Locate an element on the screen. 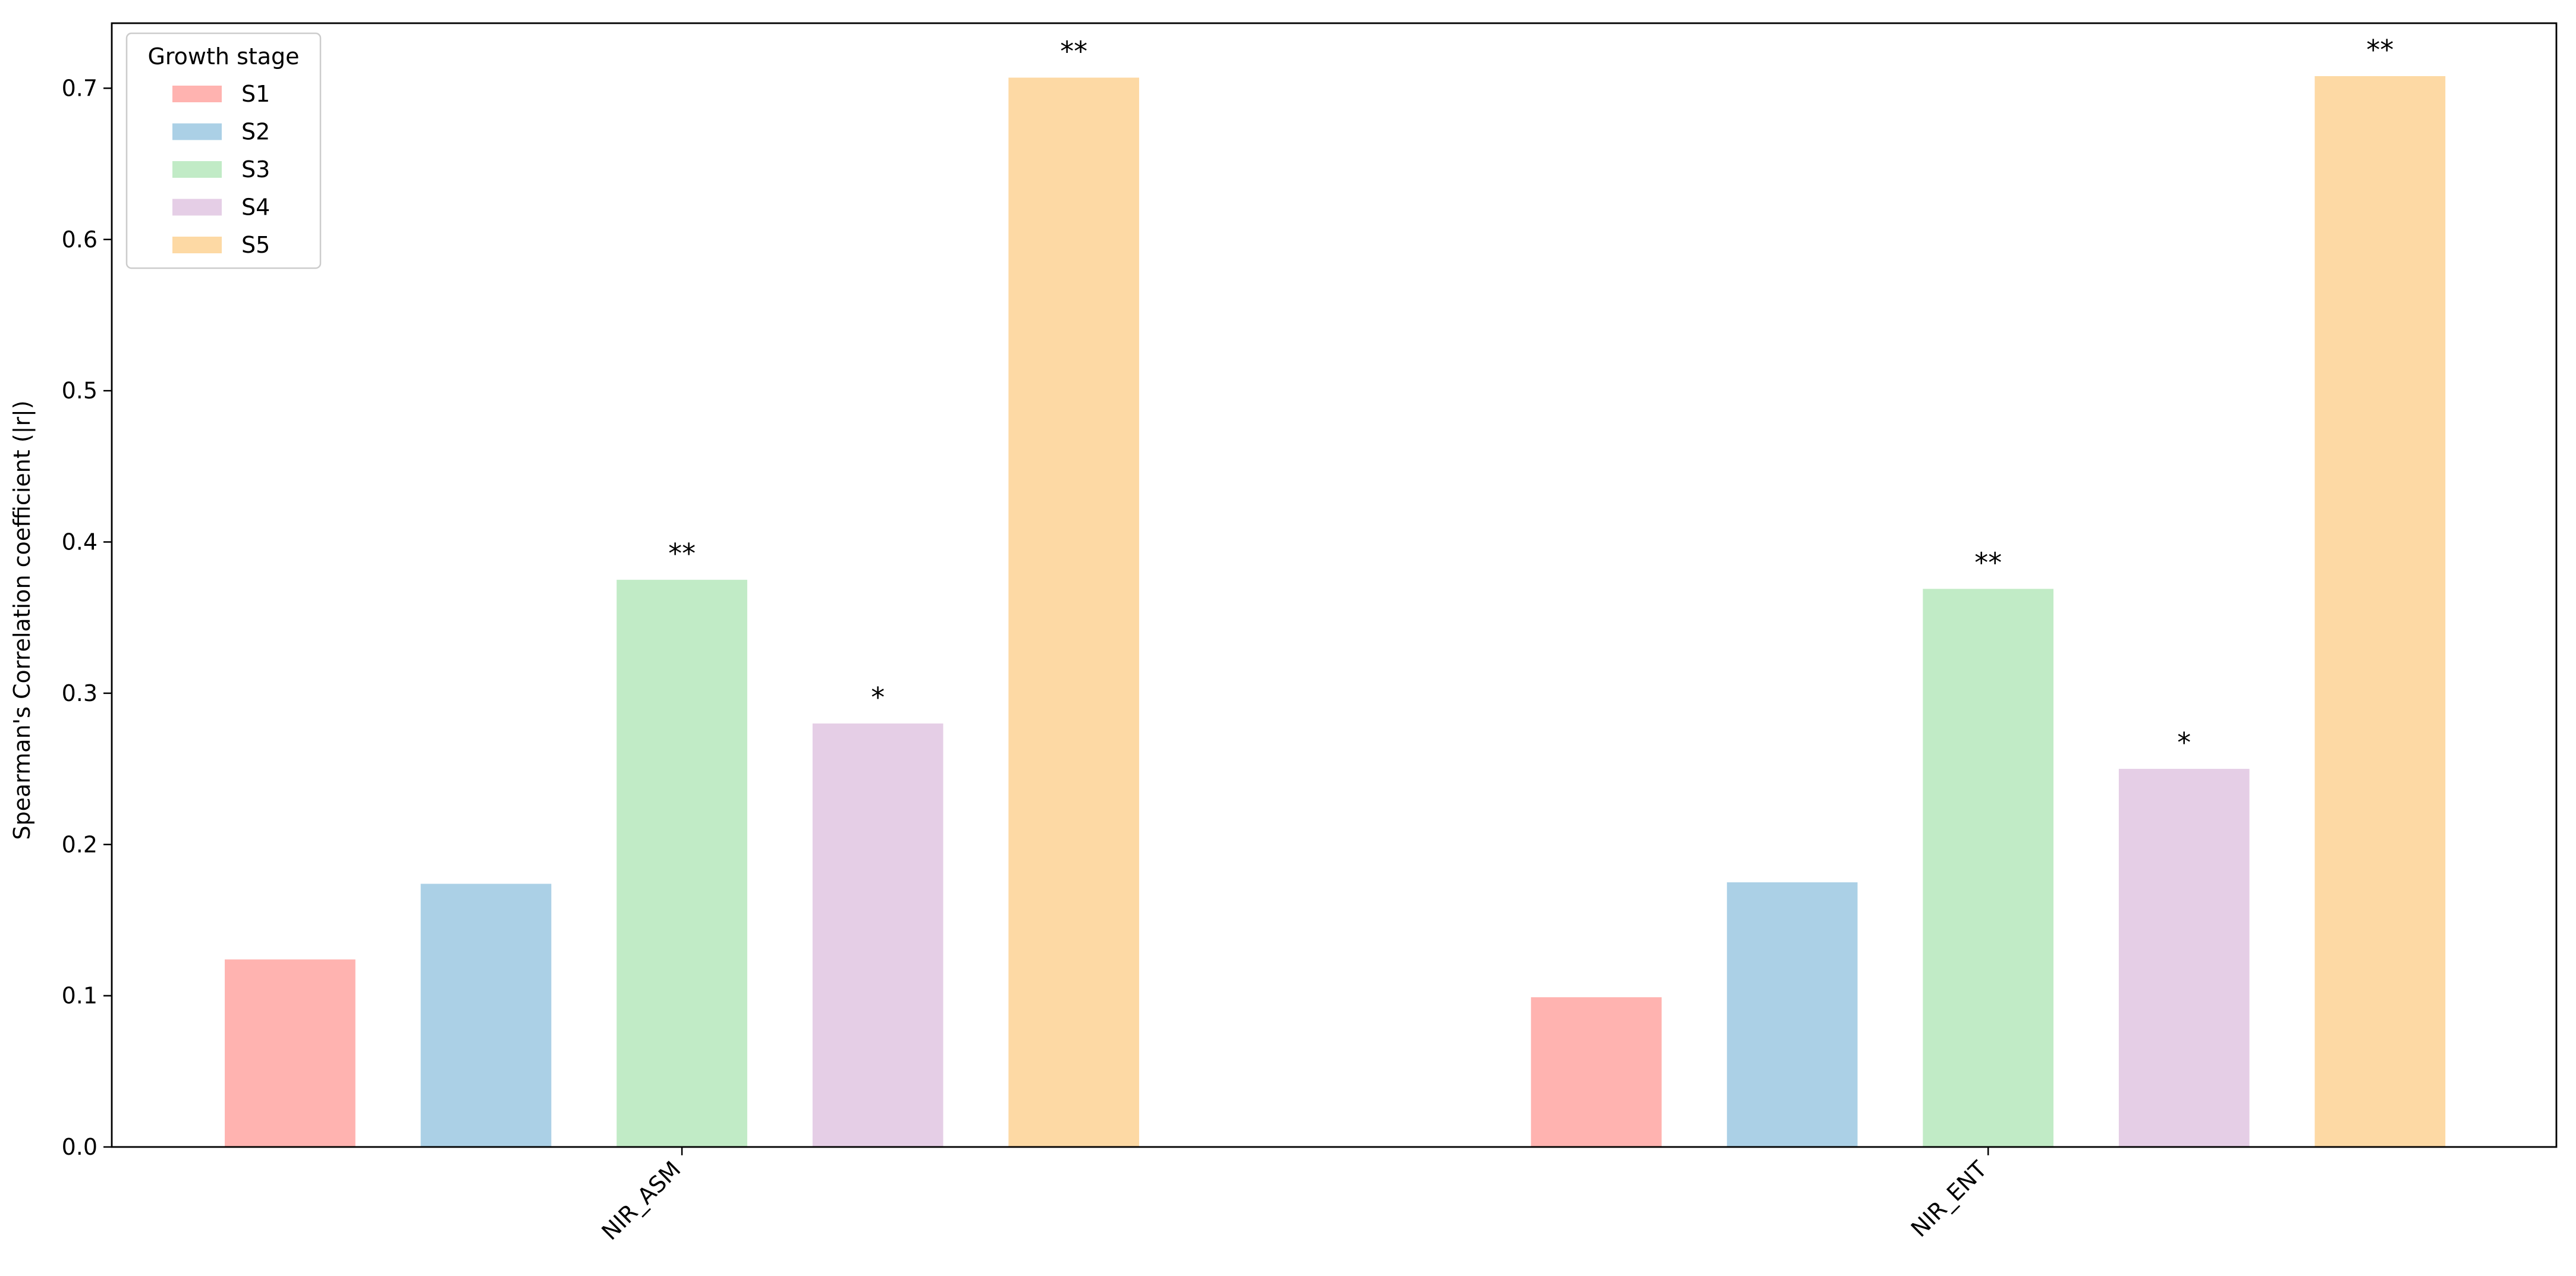 Image resolution: width=2576 pixels, height=1276 pixels. legend-title: Growth stage is located at coordinates (223, 57).